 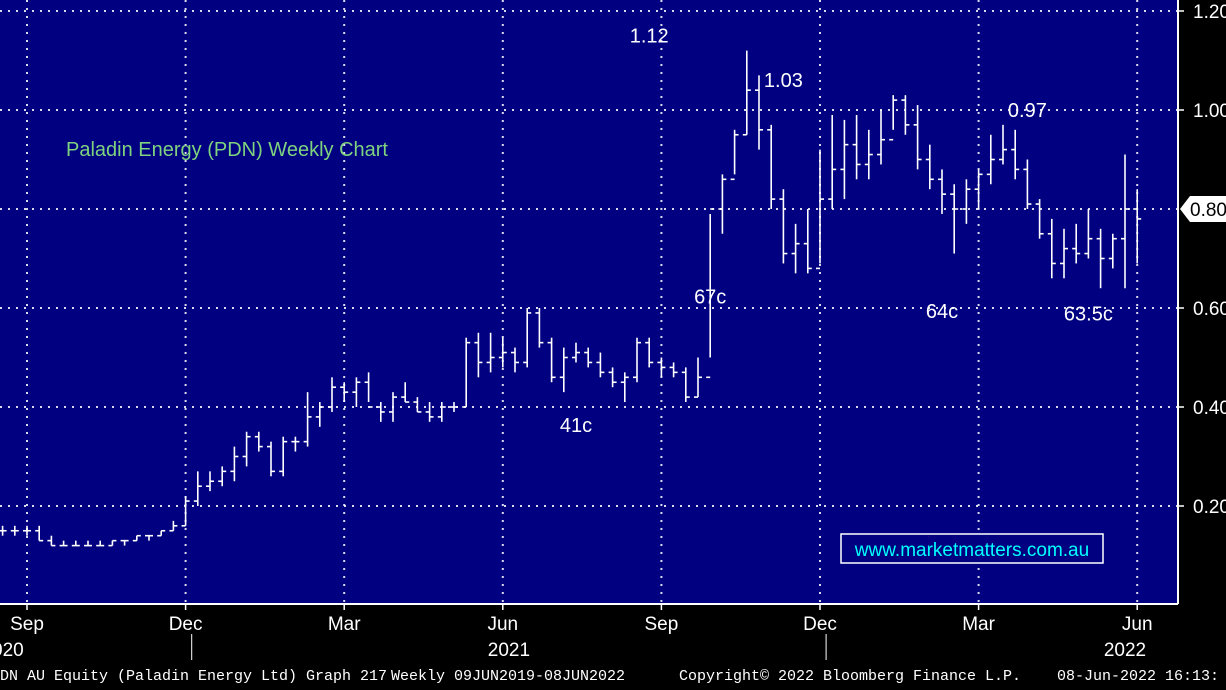 I want to click on price-annotation: 64c, so click(x=942, y=312).